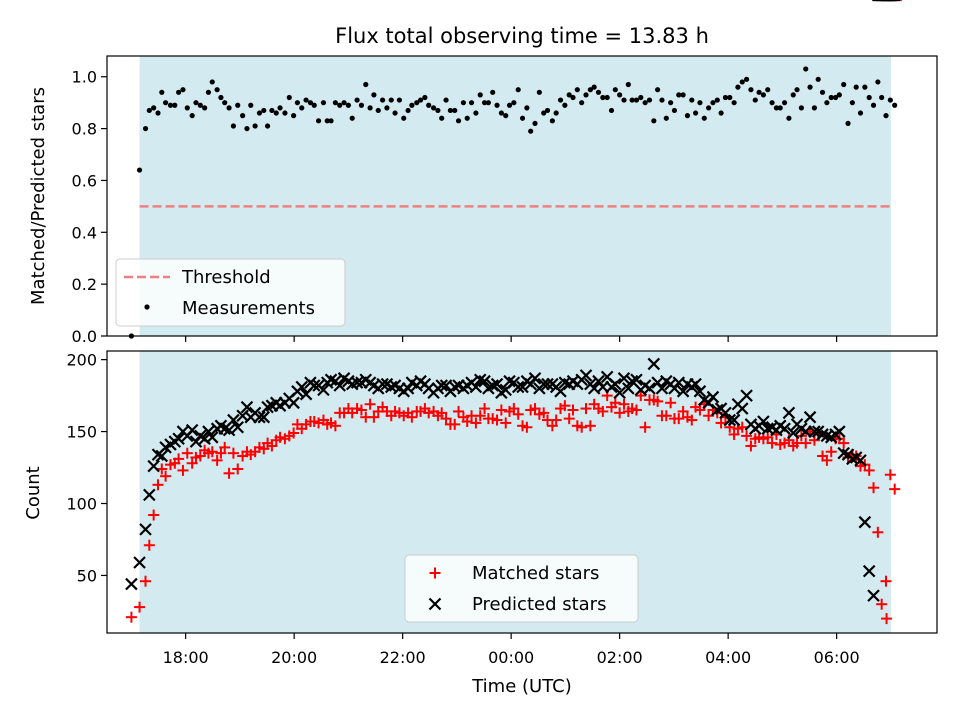  What do you see at coordinates (33, 492) in the screenshot?
I see `bottom-y-axis-label: Count` at bounding box center [33, 492].